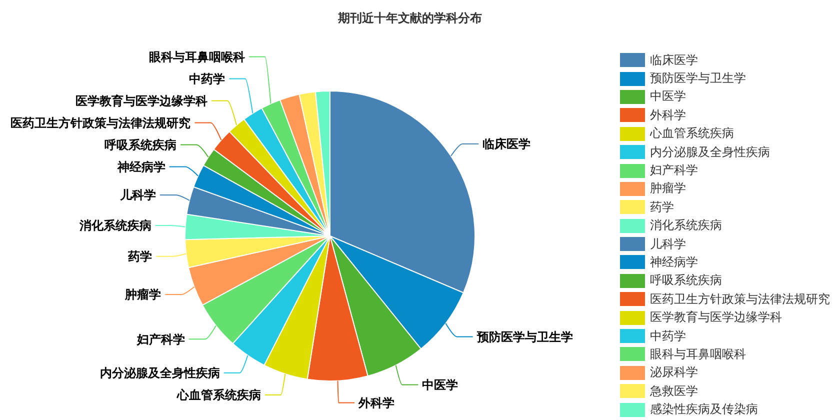 This screenshot has height=420, width=840. Describe the element at coordinates (710, 152) in the screenshot. I see `legend-label: 内分泌腺及全身性疾病` at that location.